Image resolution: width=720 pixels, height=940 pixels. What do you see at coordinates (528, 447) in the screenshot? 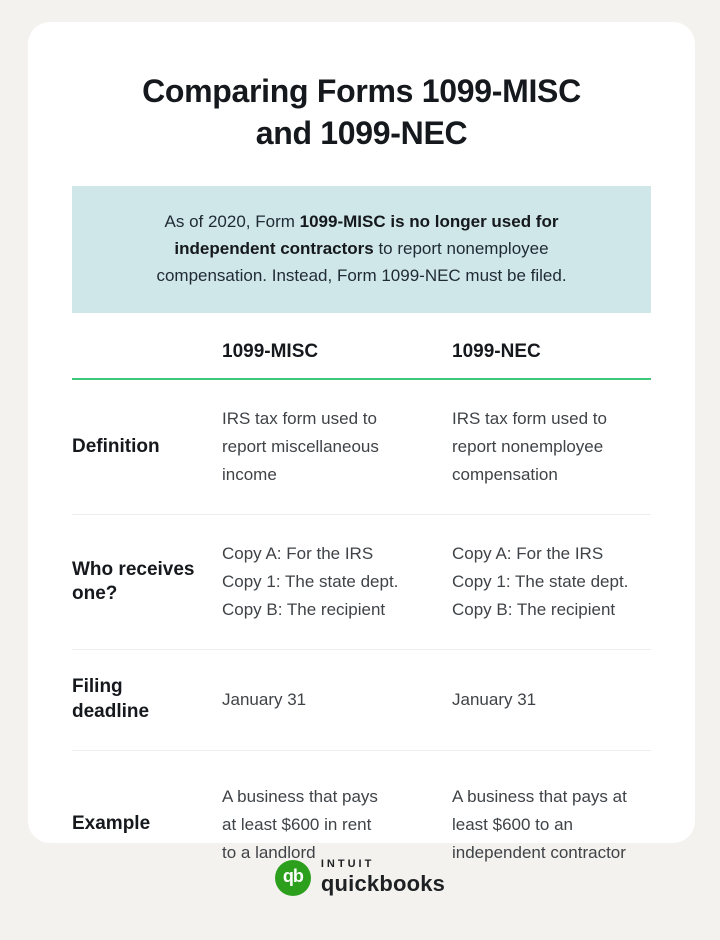
I see `cell-line: report nonemployee` at bounding box center [528, 447].